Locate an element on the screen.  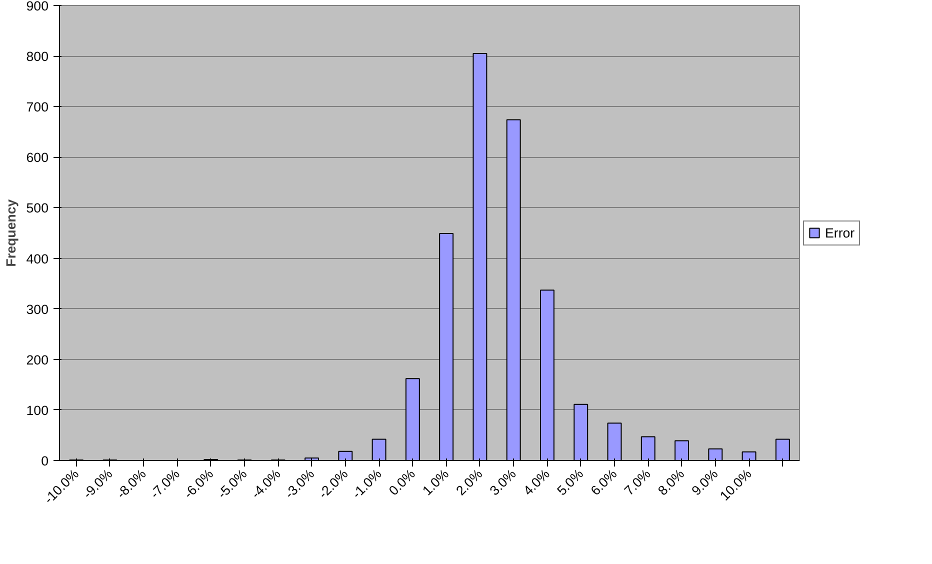
y-tick-label: 400 is located at coordinates (37, 258).